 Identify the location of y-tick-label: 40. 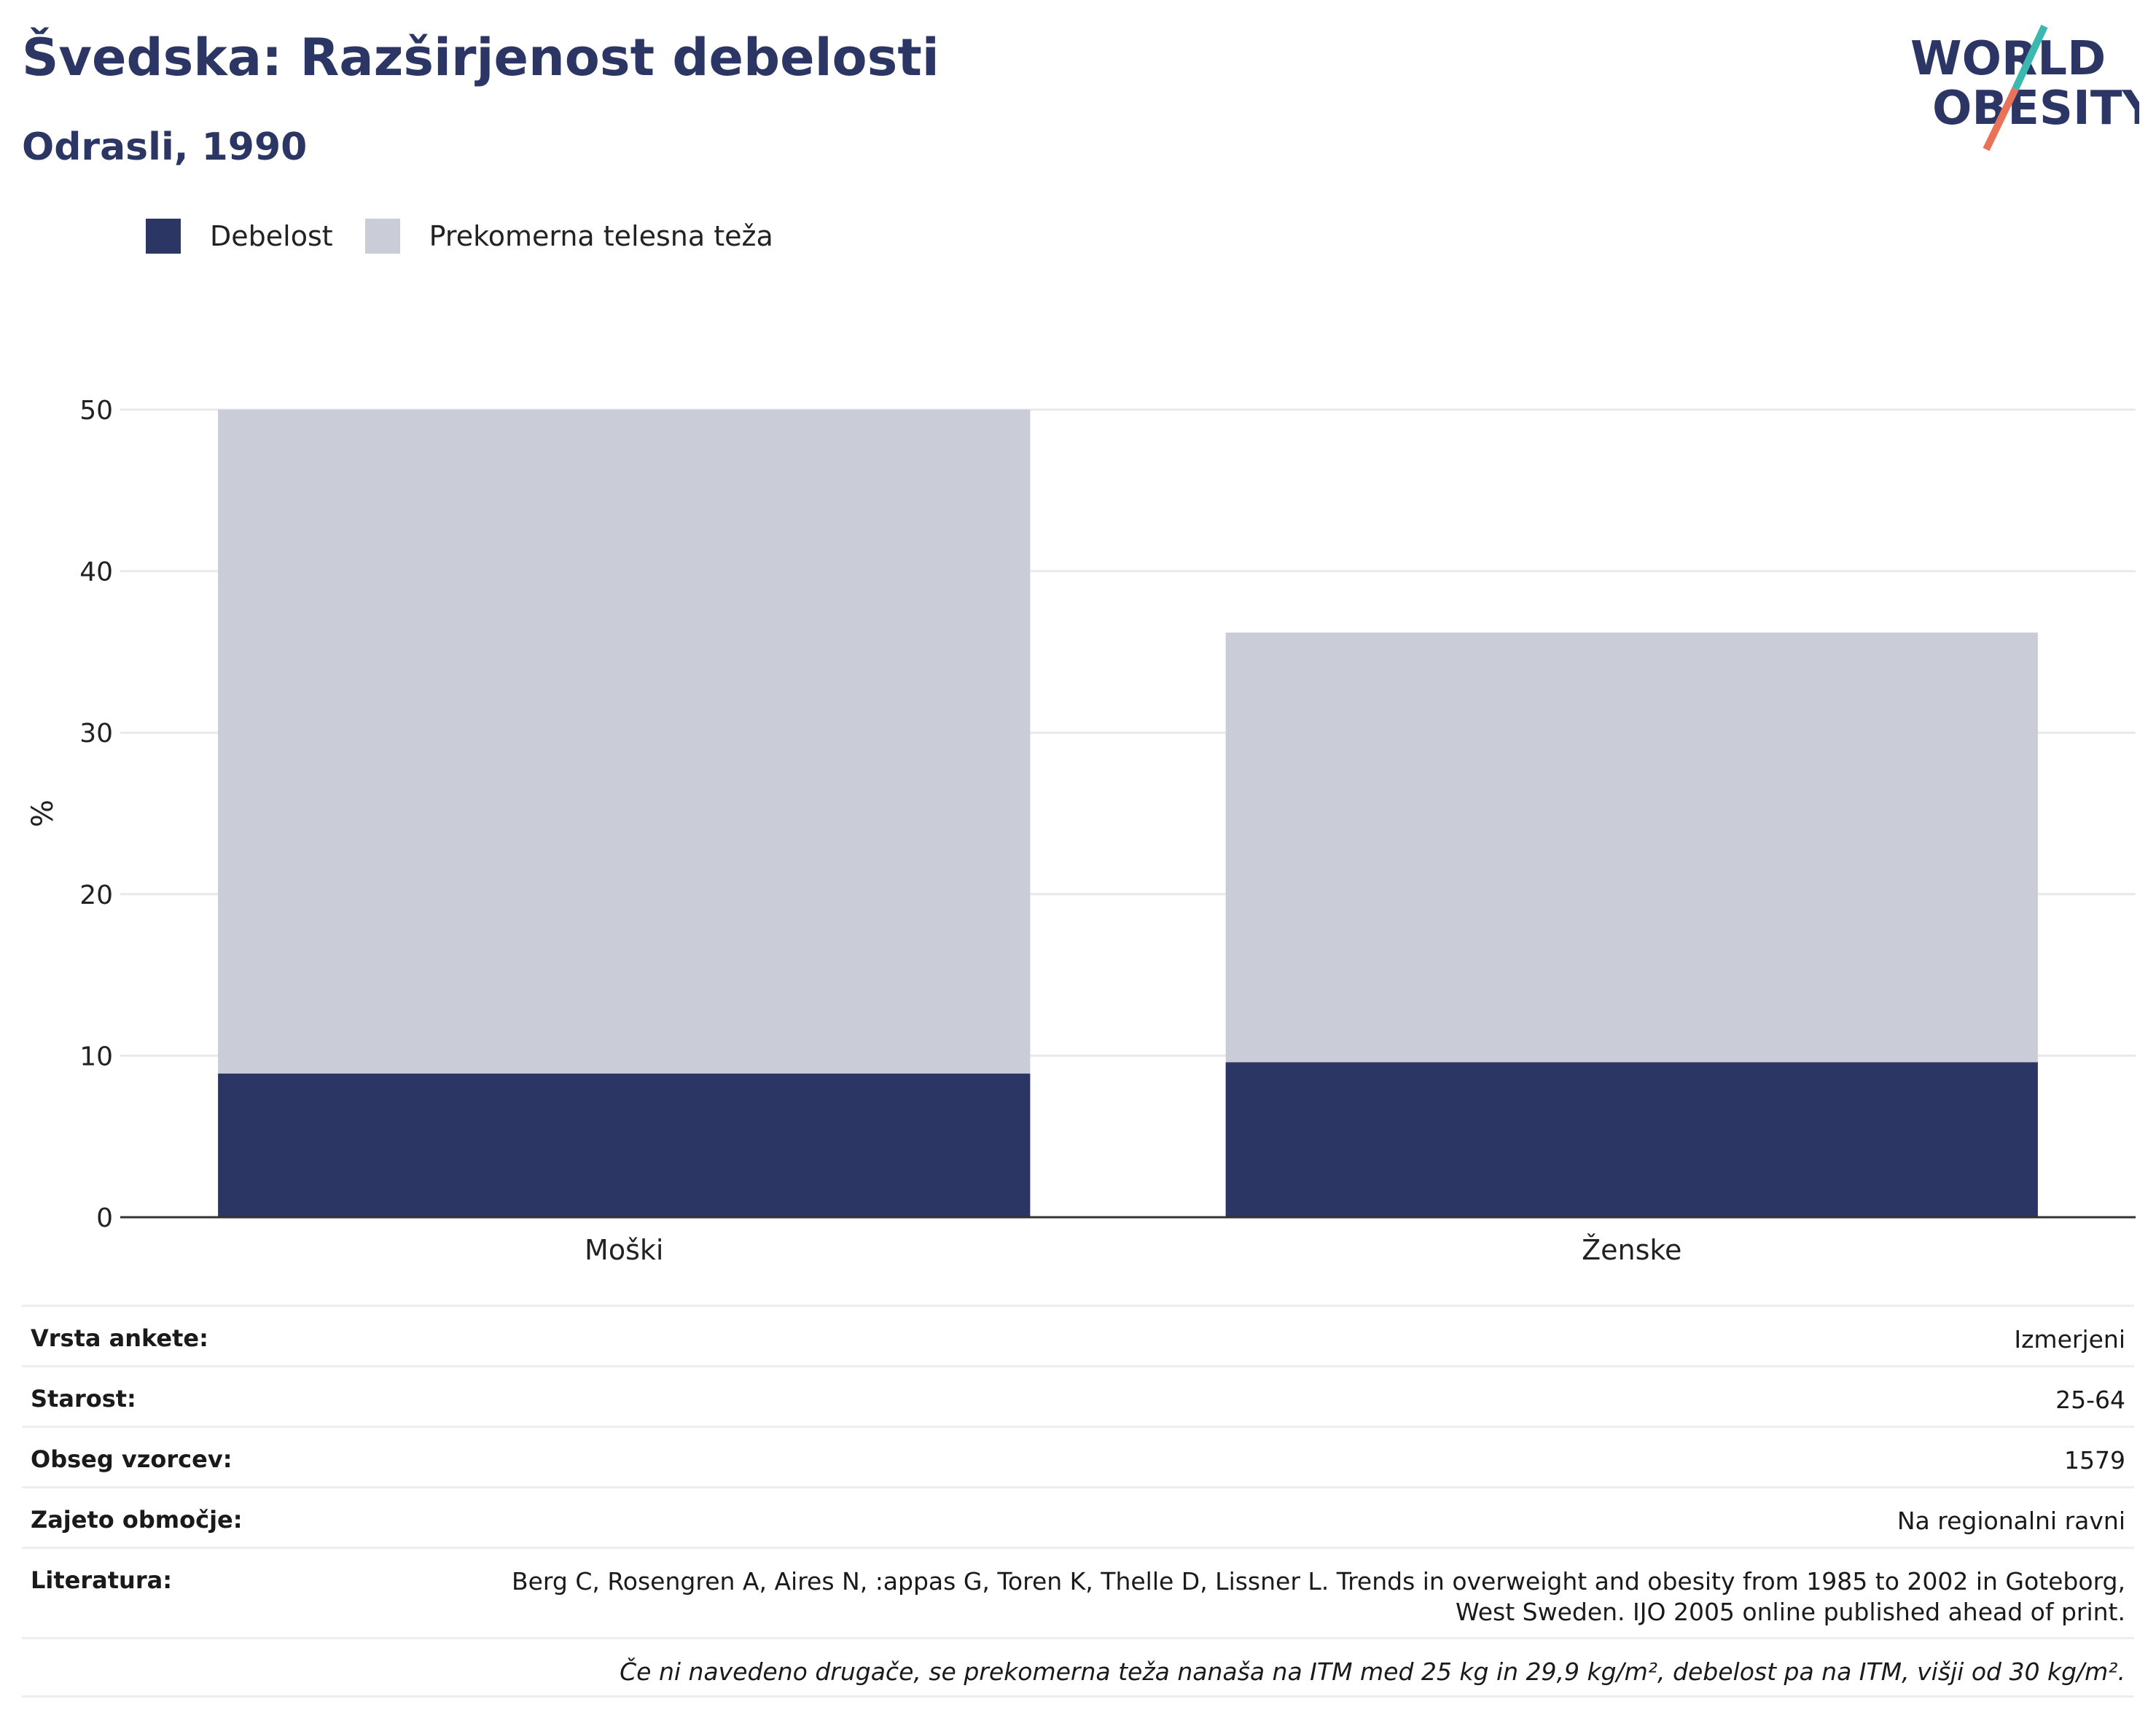
(96, 572).